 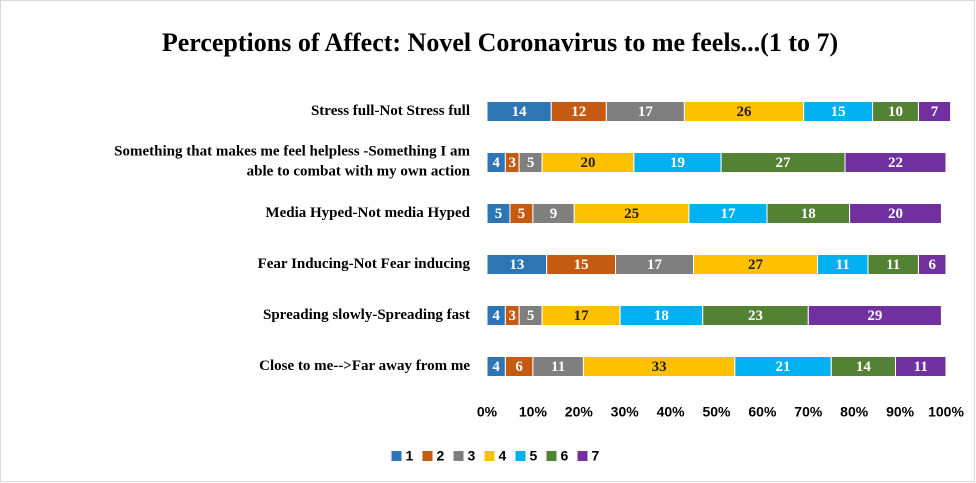 I want to click on data-label: 19, so click(x=677, y=163).